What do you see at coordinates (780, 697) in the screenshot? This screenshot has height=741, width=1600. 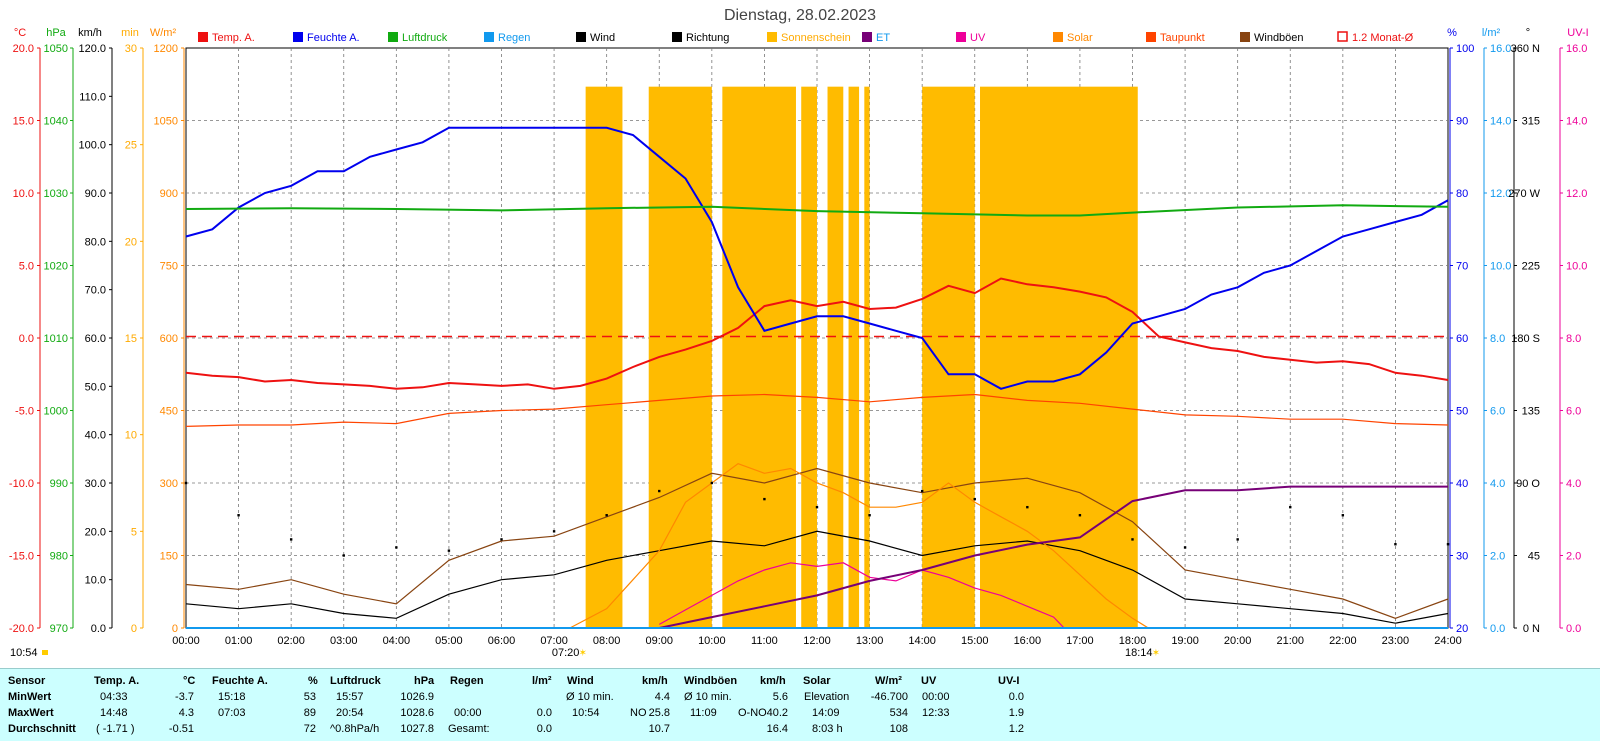 I see `min-gust-value: 5.6` at bounding box center [780, 697].